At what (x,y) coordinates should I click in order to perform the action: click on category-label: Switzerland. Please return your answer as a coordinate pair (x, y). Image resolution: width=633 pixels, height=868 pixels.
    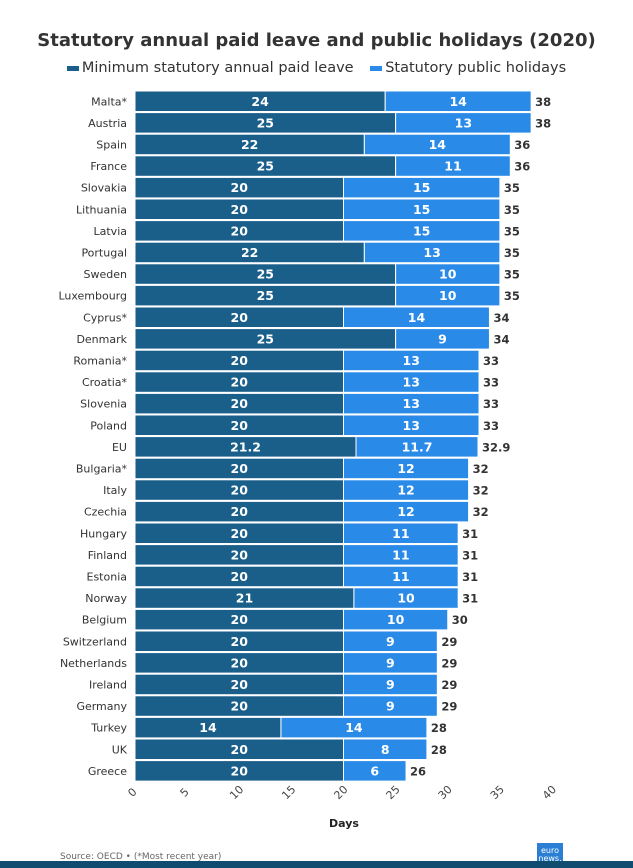
    Looking at the image, I should click on (95, 641).